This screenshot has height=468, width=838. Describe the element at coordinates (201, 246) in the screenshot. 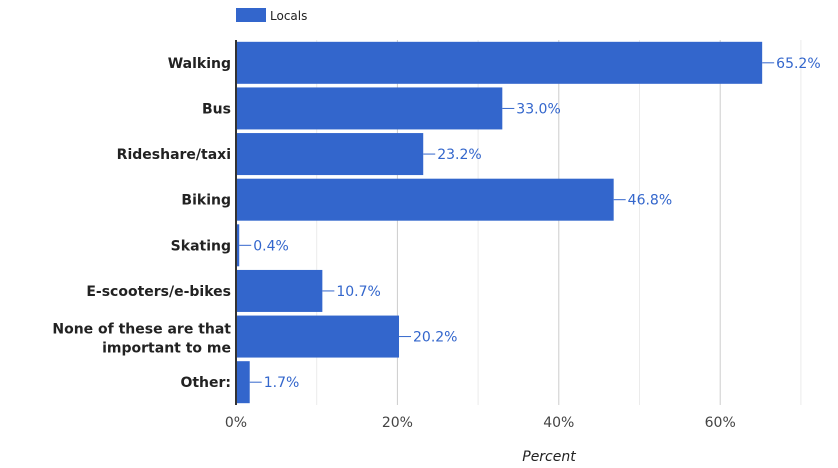

I see `category-label: Skating` at that location.